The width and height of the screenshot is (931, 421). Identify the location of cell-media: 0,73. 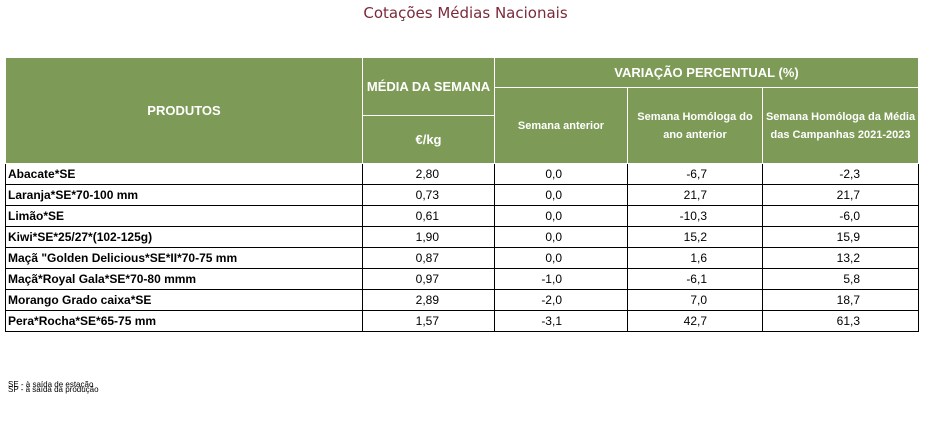
(428, 195).